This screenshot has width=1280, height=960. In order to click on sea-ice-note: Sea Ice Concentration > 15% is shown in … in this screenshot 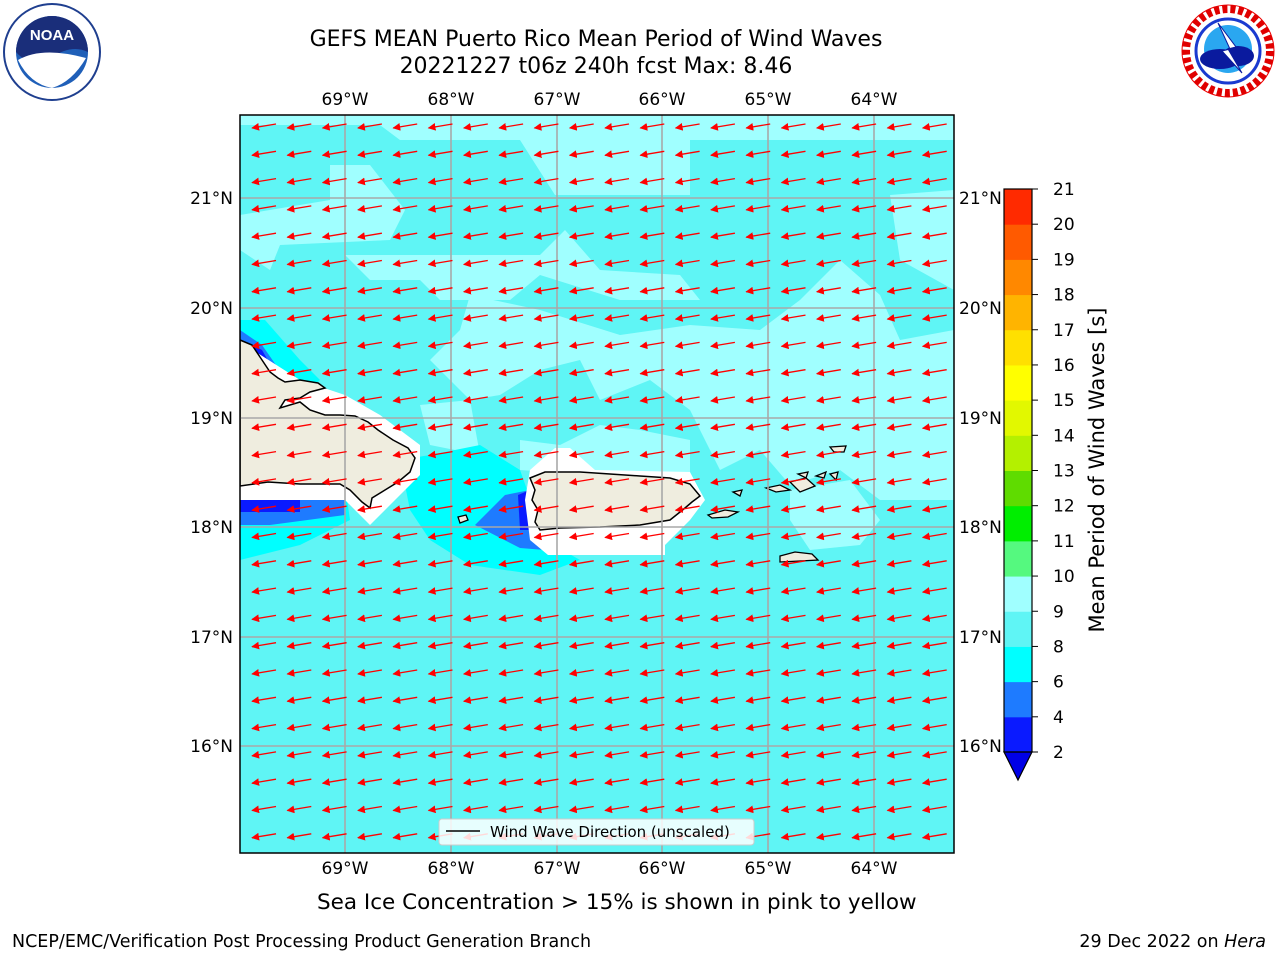, I will do `click(617, 902)`.